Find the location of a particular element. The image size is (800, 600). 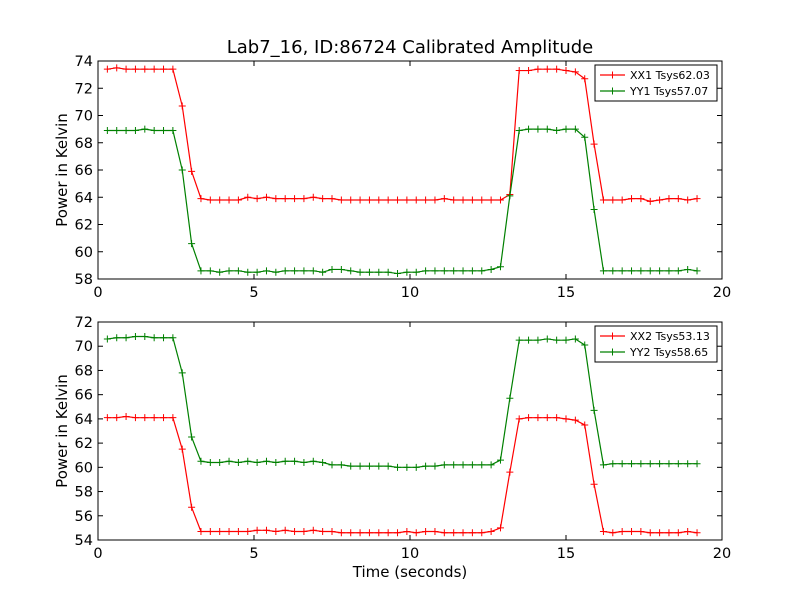

y-tick-label: 60 is located at coordinates (84, 253).